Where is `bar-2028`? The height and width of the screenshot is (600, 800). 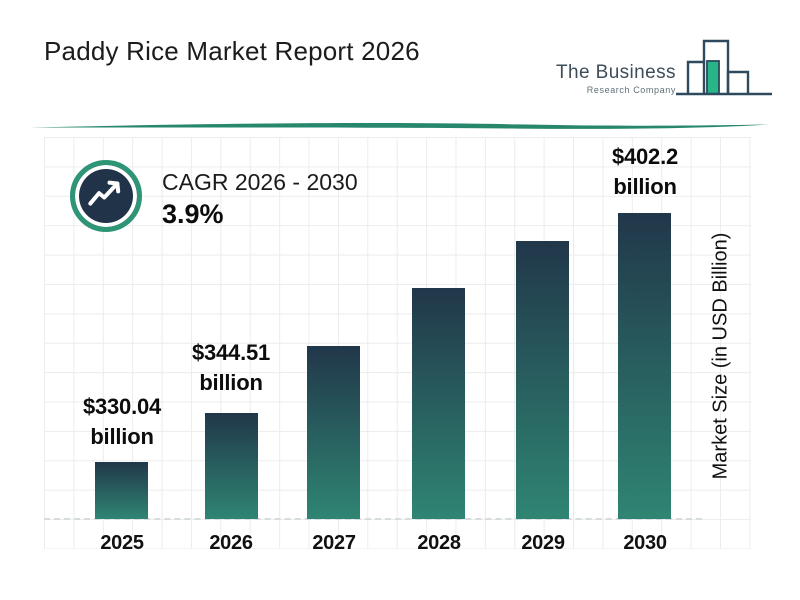
bar-2028 is located at coordinates (438, 403).